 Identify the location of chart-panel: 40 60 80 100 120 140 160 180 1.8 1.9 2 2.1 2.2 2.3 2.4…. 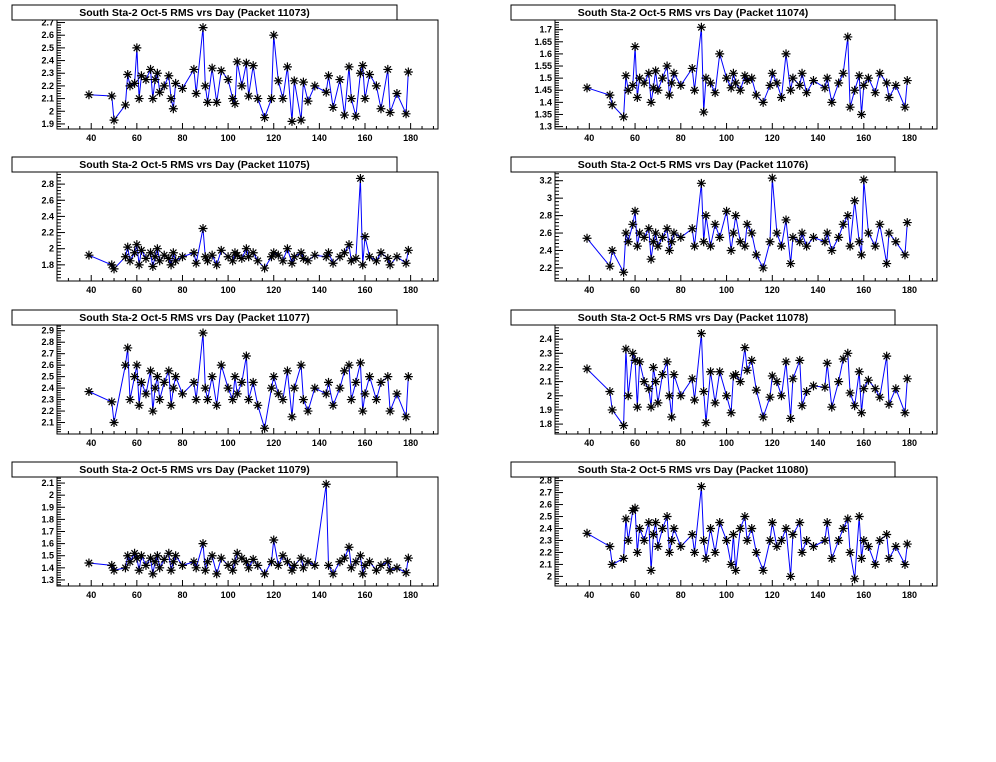
(724, 378).